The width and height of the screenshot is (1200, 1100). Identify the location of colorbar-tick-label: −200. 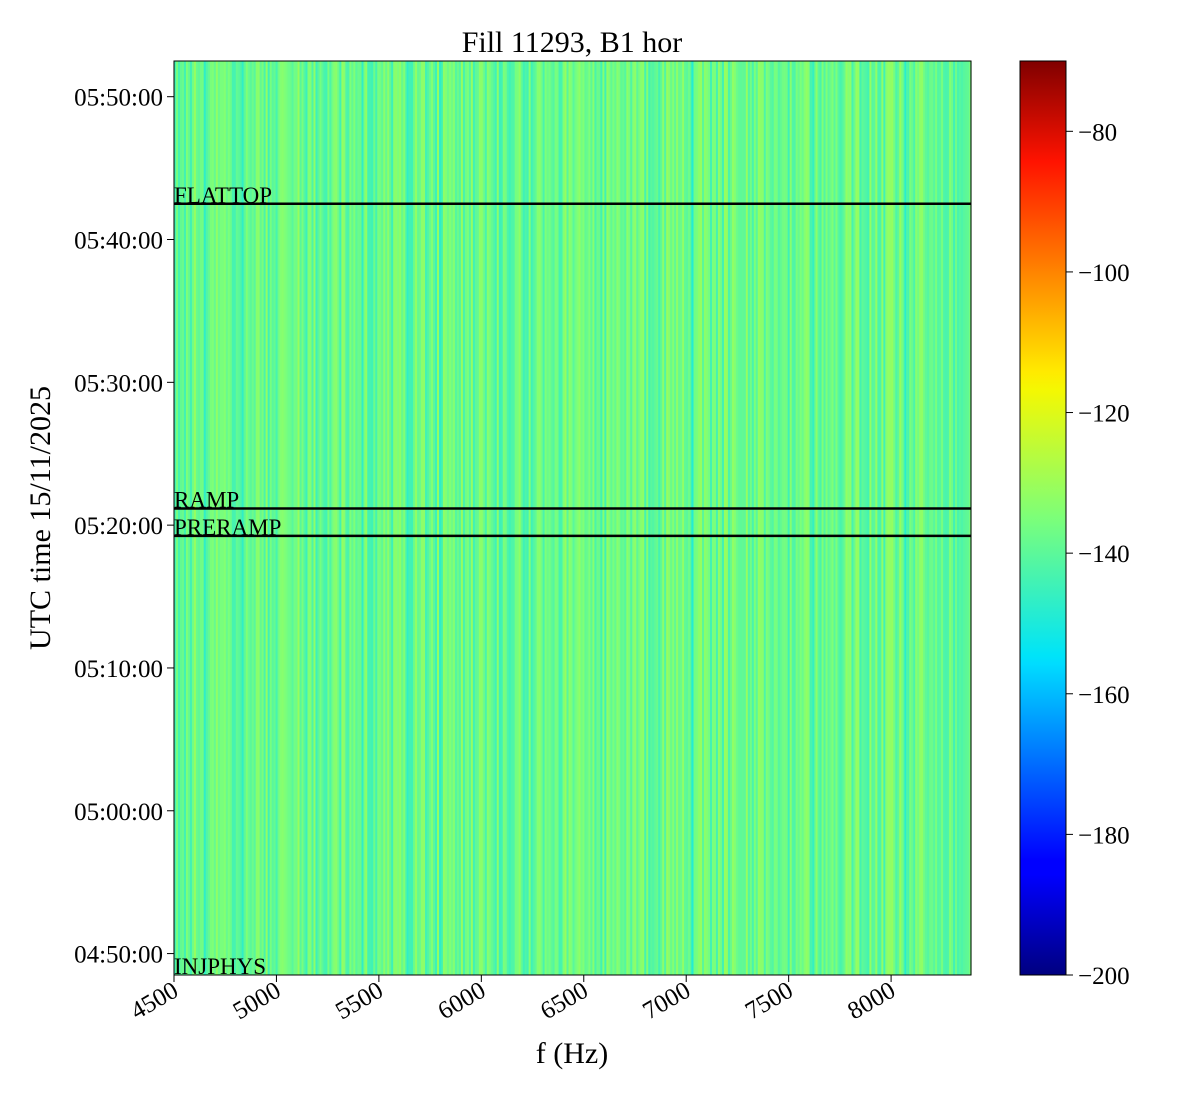
(1104, 976).